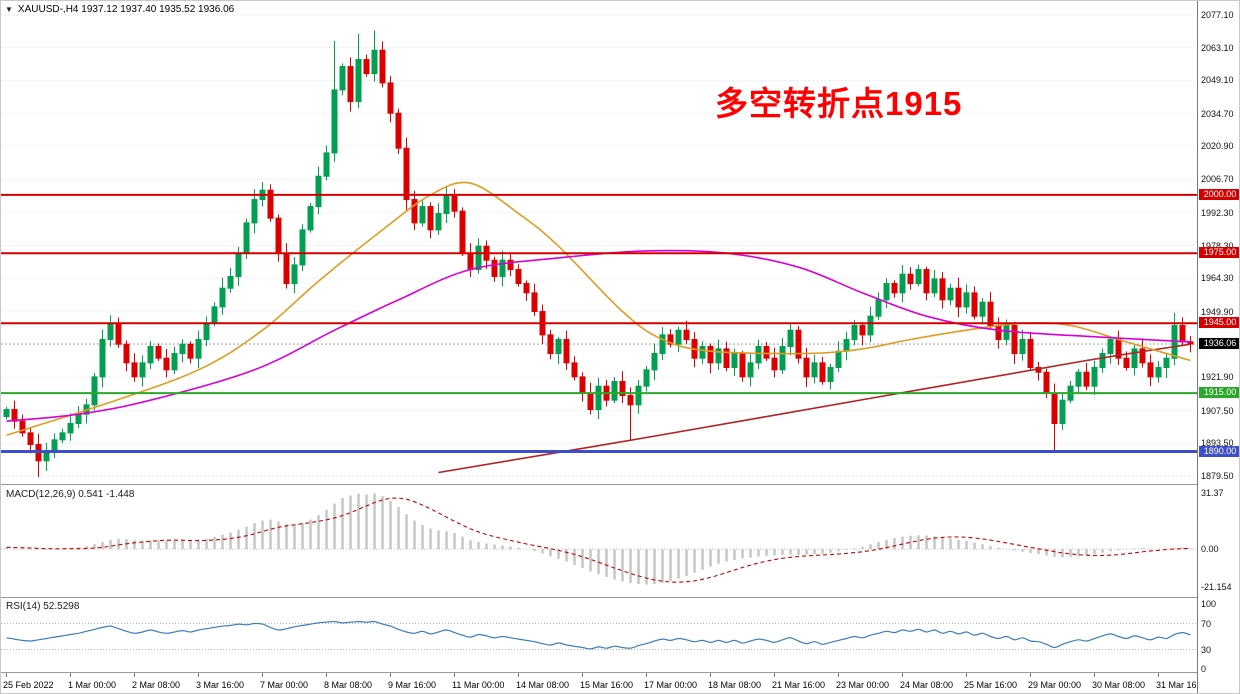 Image resolution: width=1240 pixels, height=694 pixels. I want to click on time-axis-label: 21 Mar 16:00, so click(799, 685).